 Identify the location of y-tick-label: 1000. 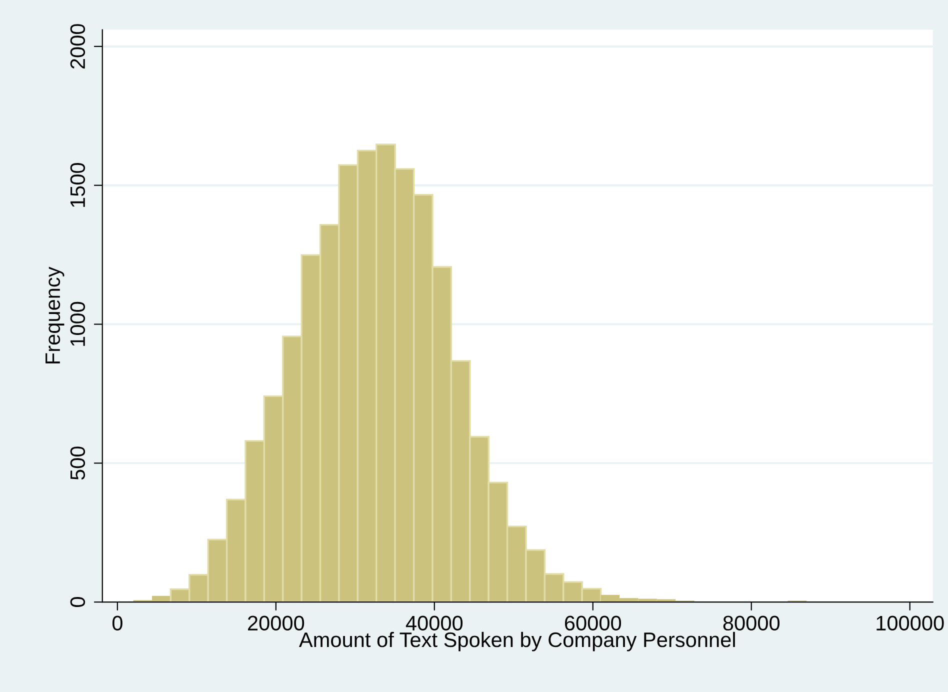
(78, 324).